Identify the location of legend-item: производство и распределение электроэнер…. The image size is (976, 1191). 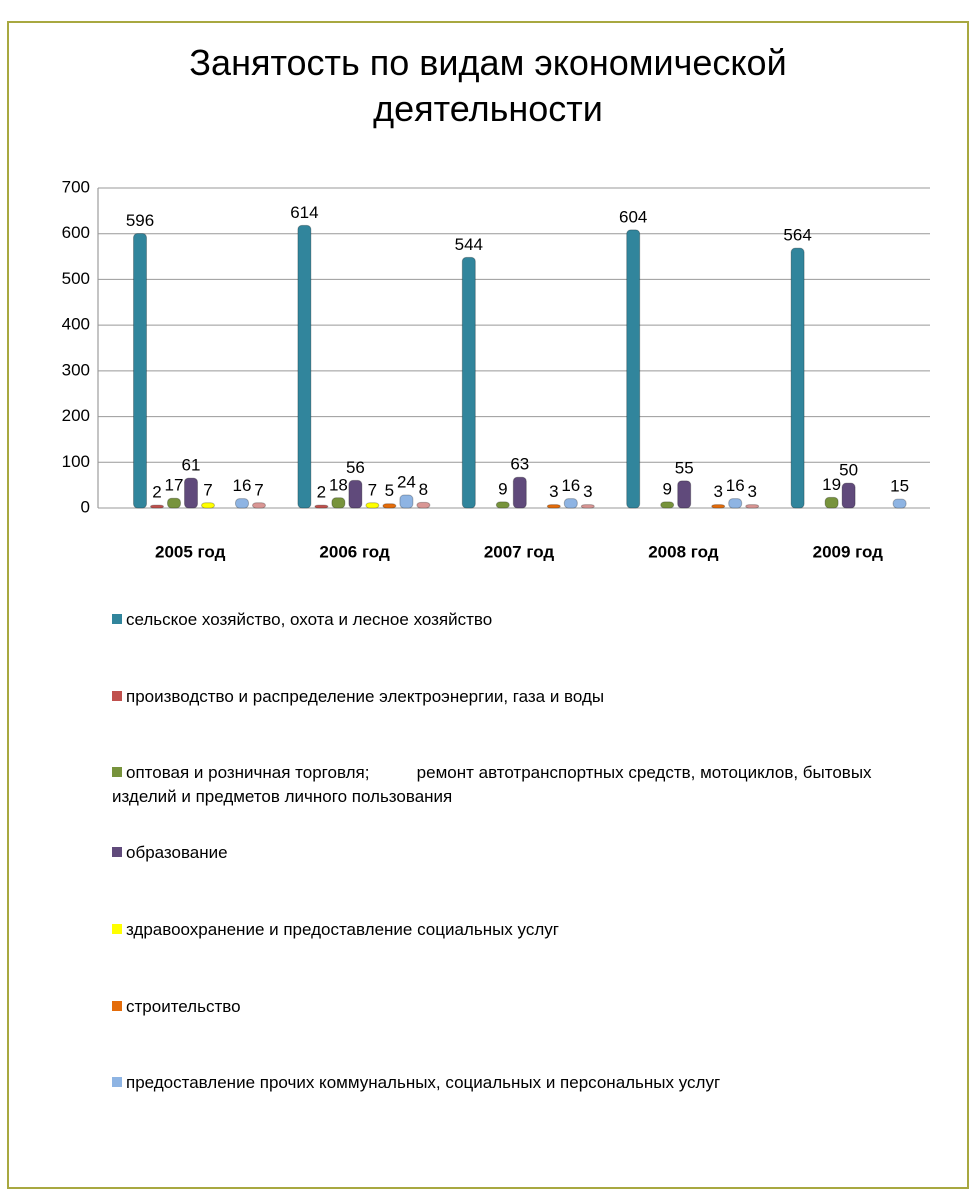
(507, 697).